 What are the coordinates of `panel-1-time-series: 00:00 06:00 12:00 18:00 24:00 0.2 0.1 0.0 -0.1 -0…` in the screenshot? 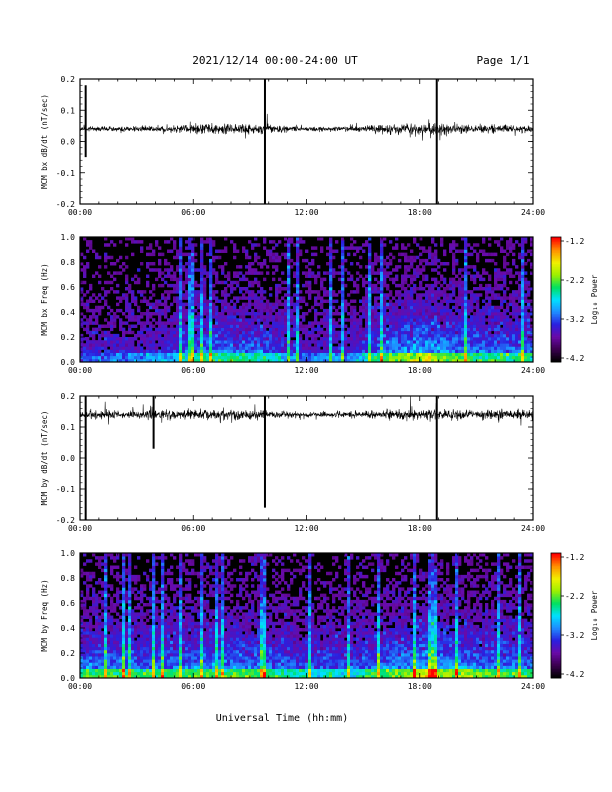 It's located at (292, 146).